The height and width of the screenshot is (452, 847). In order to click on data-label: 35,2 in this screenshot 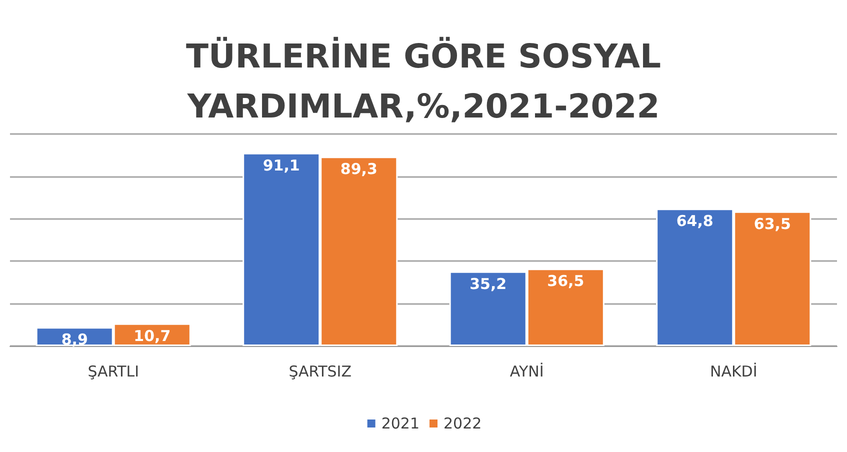, I will do `click(488, 283)`.